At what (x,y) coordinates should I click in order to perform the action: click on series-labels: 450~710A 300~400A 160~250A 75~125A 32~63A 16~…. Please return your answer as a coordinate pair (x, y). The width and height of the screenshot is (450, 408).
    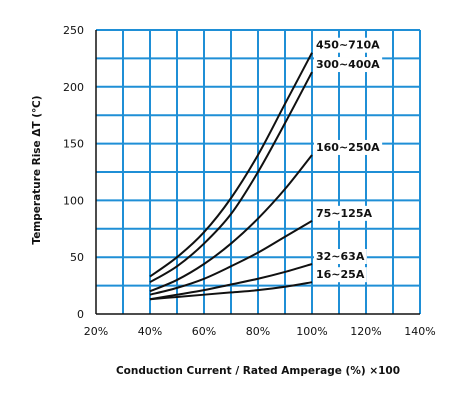
    Looking at the image, I should click on (348, 160).